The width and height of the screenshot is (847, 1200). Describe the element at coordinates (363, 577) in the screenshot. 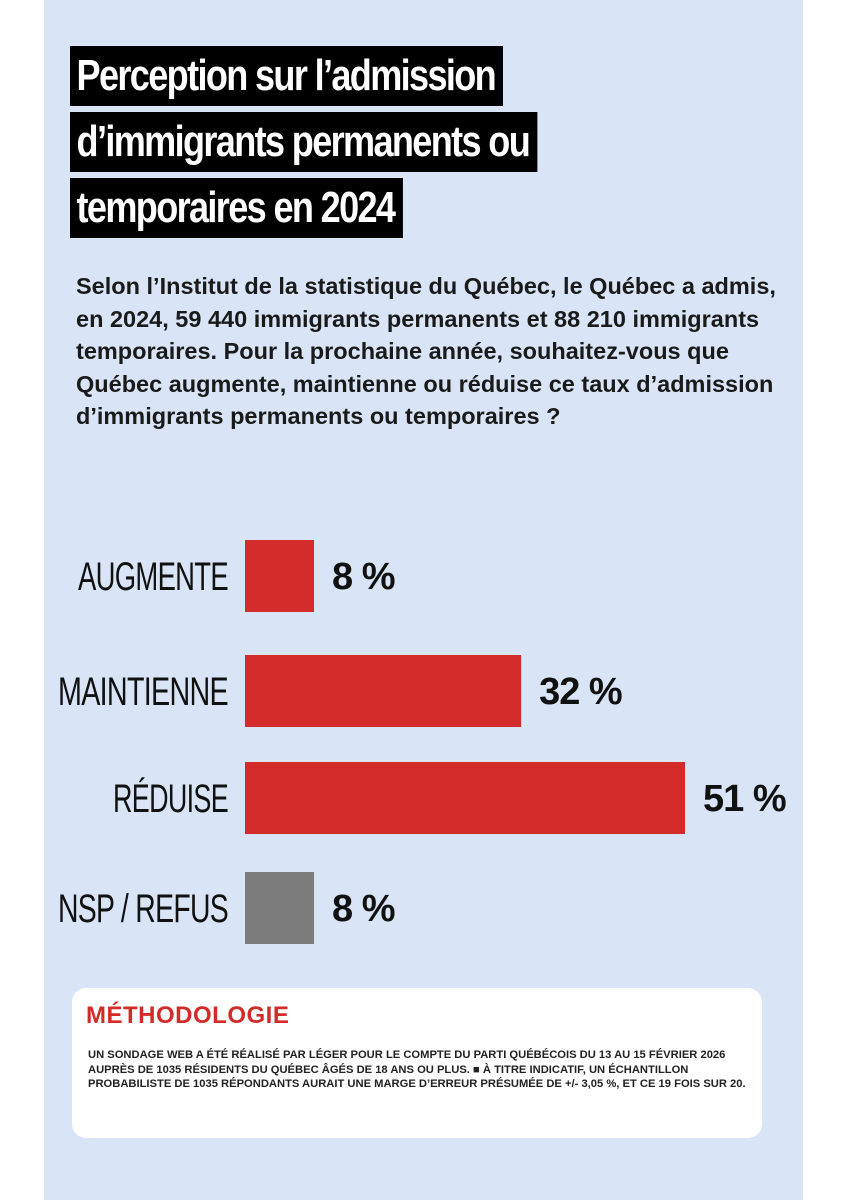

I see `value-label-0: 8 %` at that location.